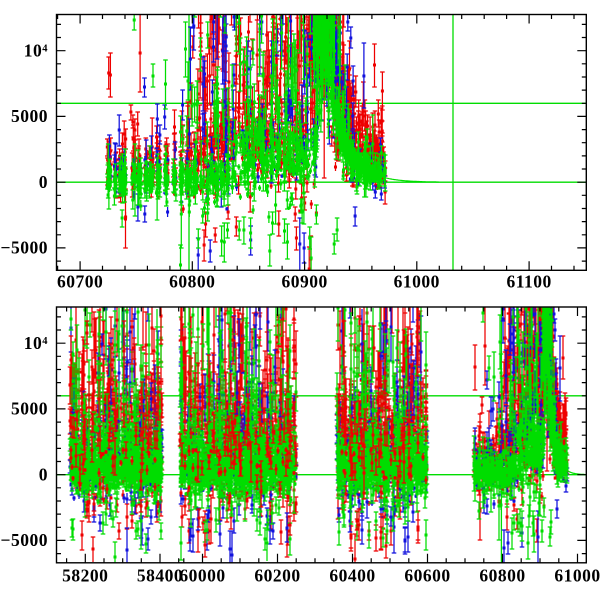 Image resolution: width=600 pixels, height=600 pixels. Describe the element at coordinates (202, 576) in the screenshot. I see `svg-text: 60000` at that location.